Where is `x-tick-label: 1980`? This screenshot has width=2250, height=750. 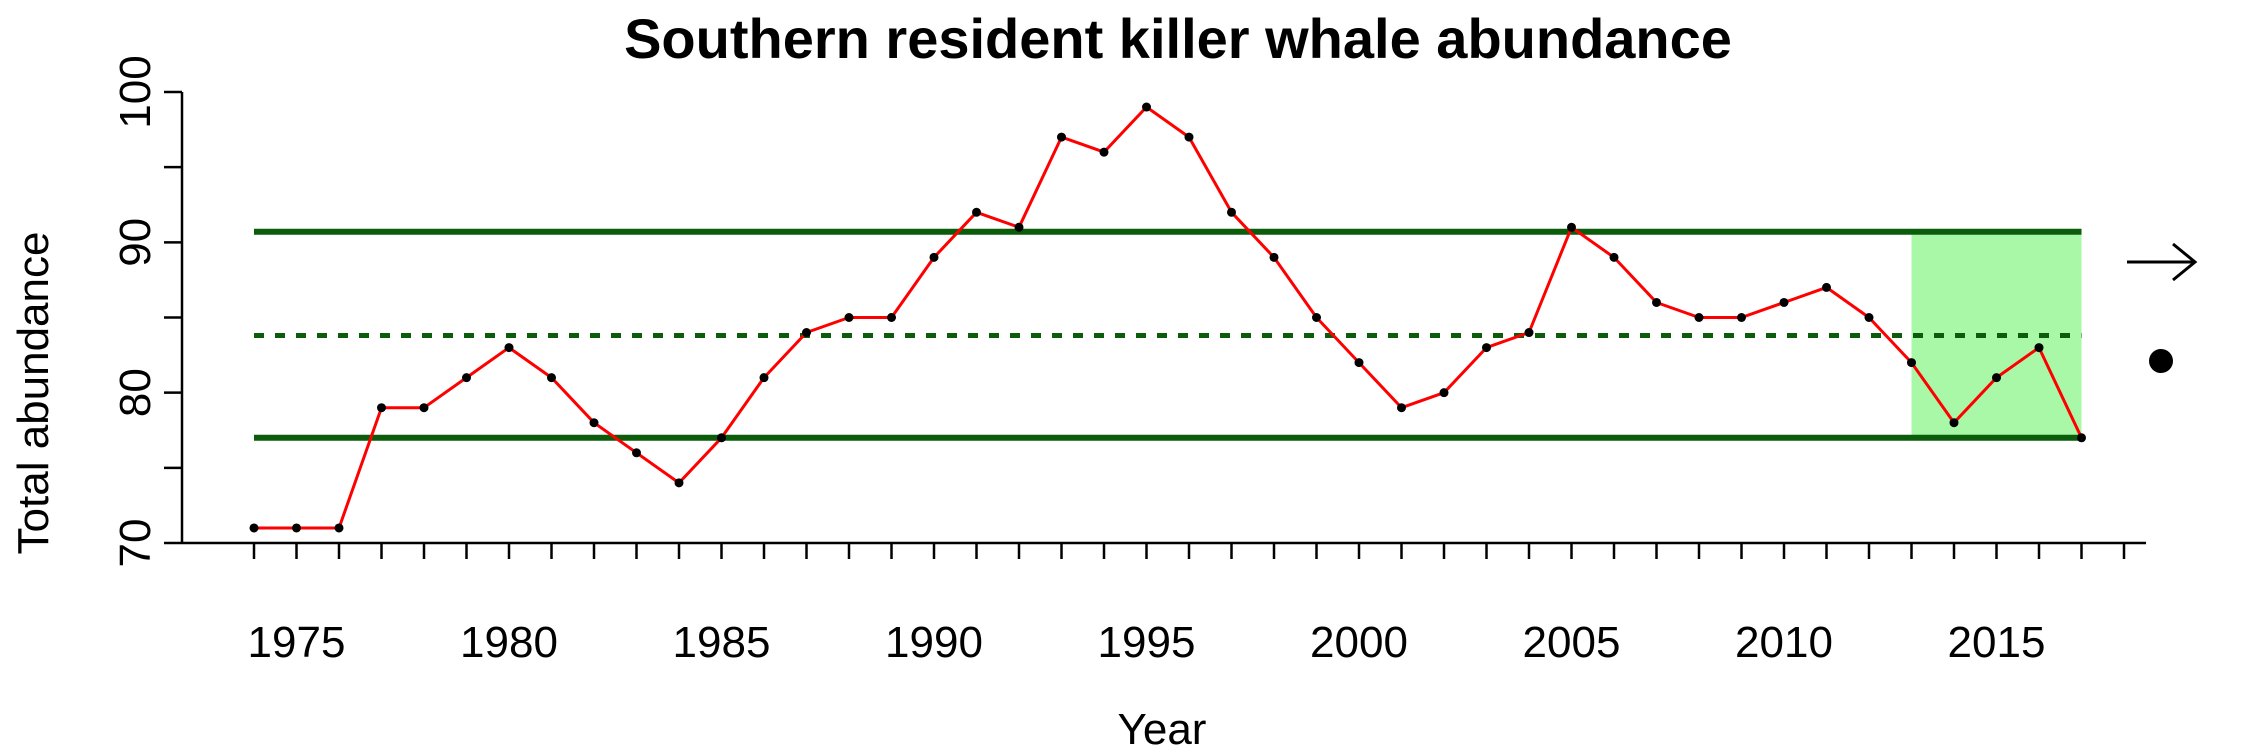 x-tick-label: 1980 is located at coordinates (509, 642).